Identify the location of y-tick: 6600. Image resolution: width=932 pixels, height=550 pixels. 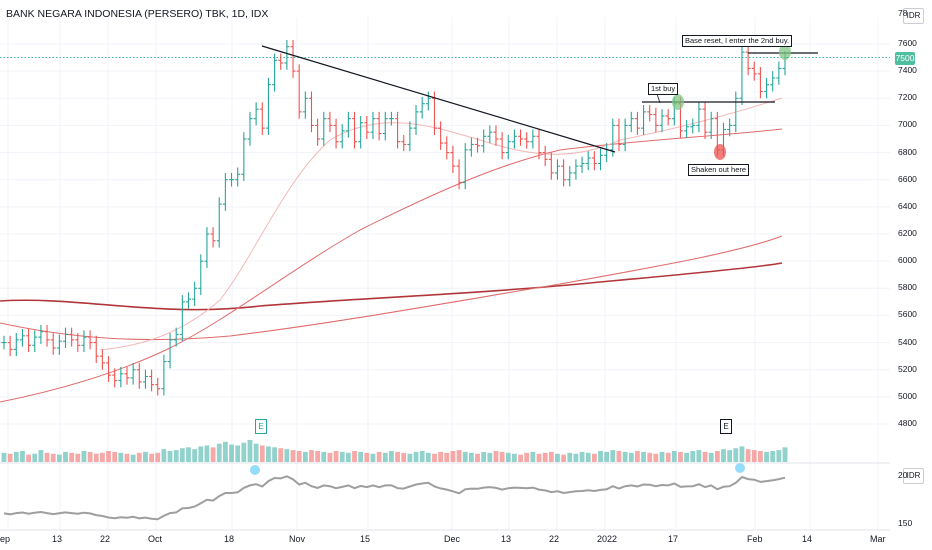
(907, 178).